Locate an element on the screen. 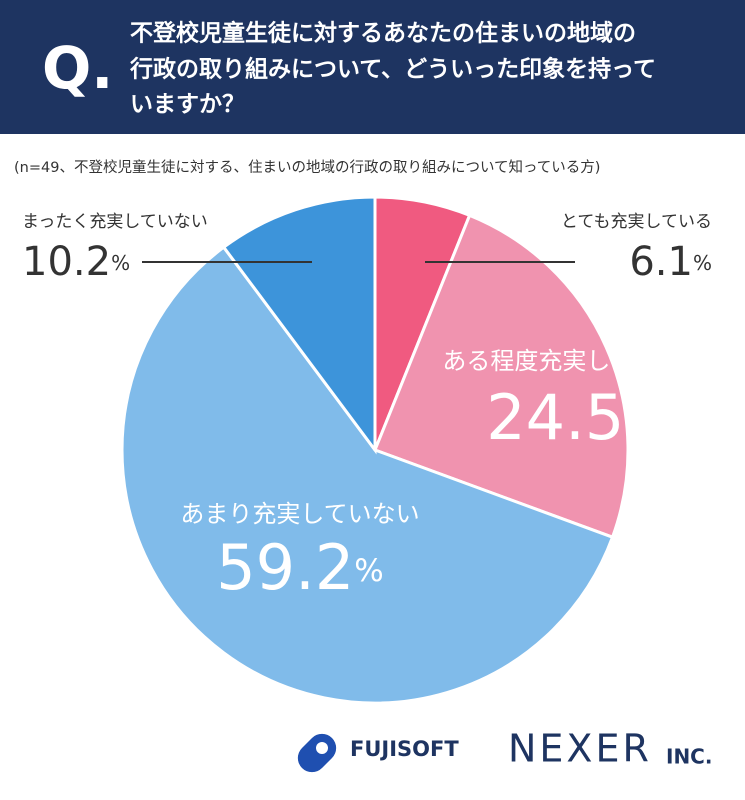  slice-label: あまり充実していない is located at coordinates (299, 514).